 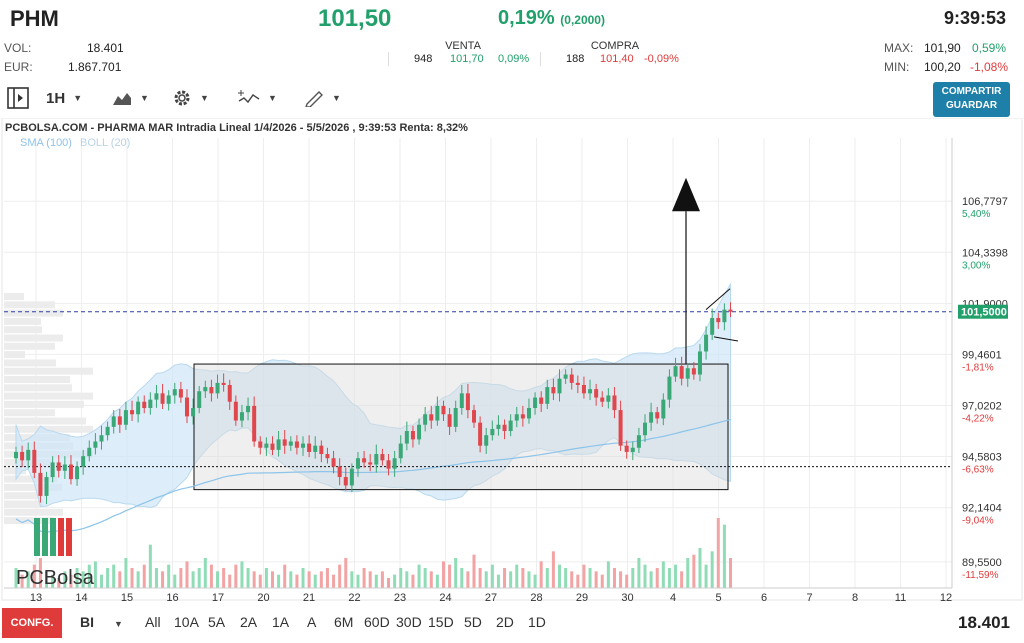 I want to click on range-button-1a: 1A, so click(x=281, y=622).